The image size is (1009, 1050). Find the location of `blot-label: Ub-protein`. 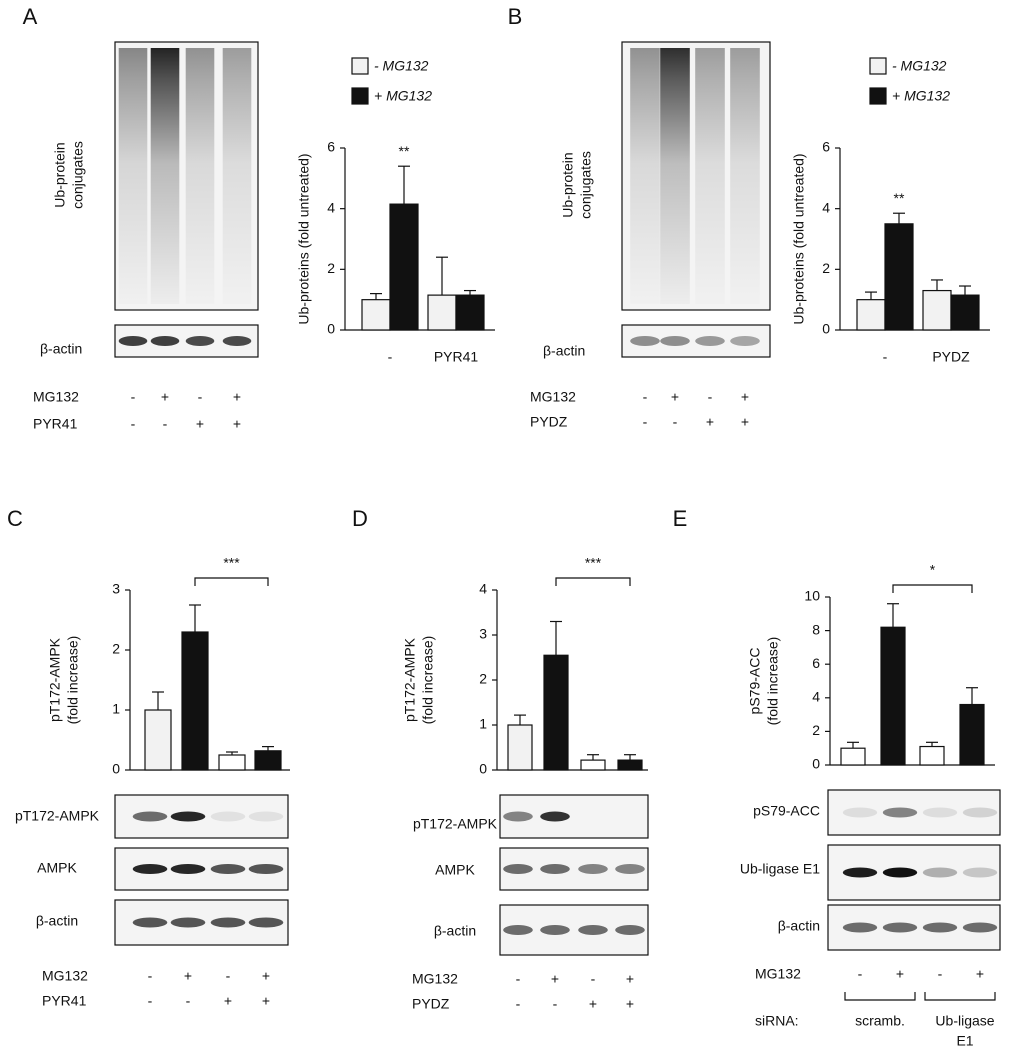

blot-label: Ub-protein is located at coordinates (60, 174).